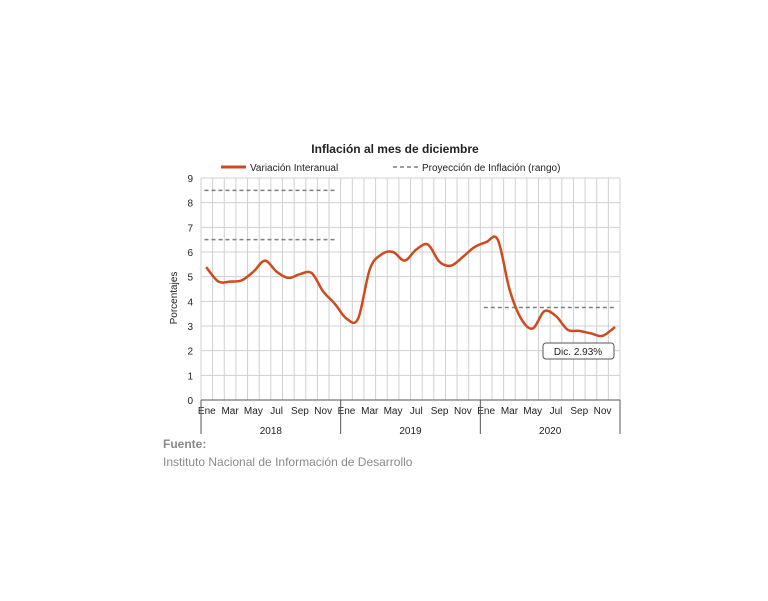 The image size is (768, 601). What do you see at coordinates (190, 204) in the screenshot?
I see `y-tick-label: 8` at bounding box center [190, 204].